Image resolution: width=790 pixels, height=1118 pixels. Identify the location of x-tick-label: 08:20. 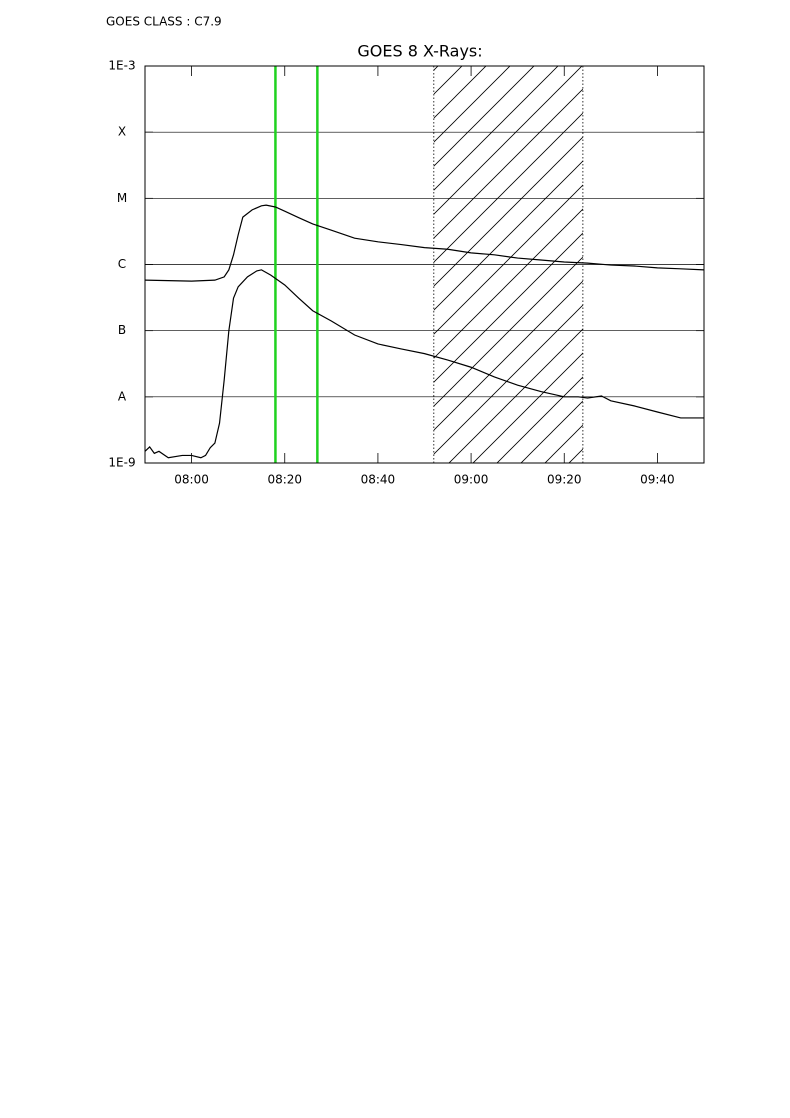
(284, 480).